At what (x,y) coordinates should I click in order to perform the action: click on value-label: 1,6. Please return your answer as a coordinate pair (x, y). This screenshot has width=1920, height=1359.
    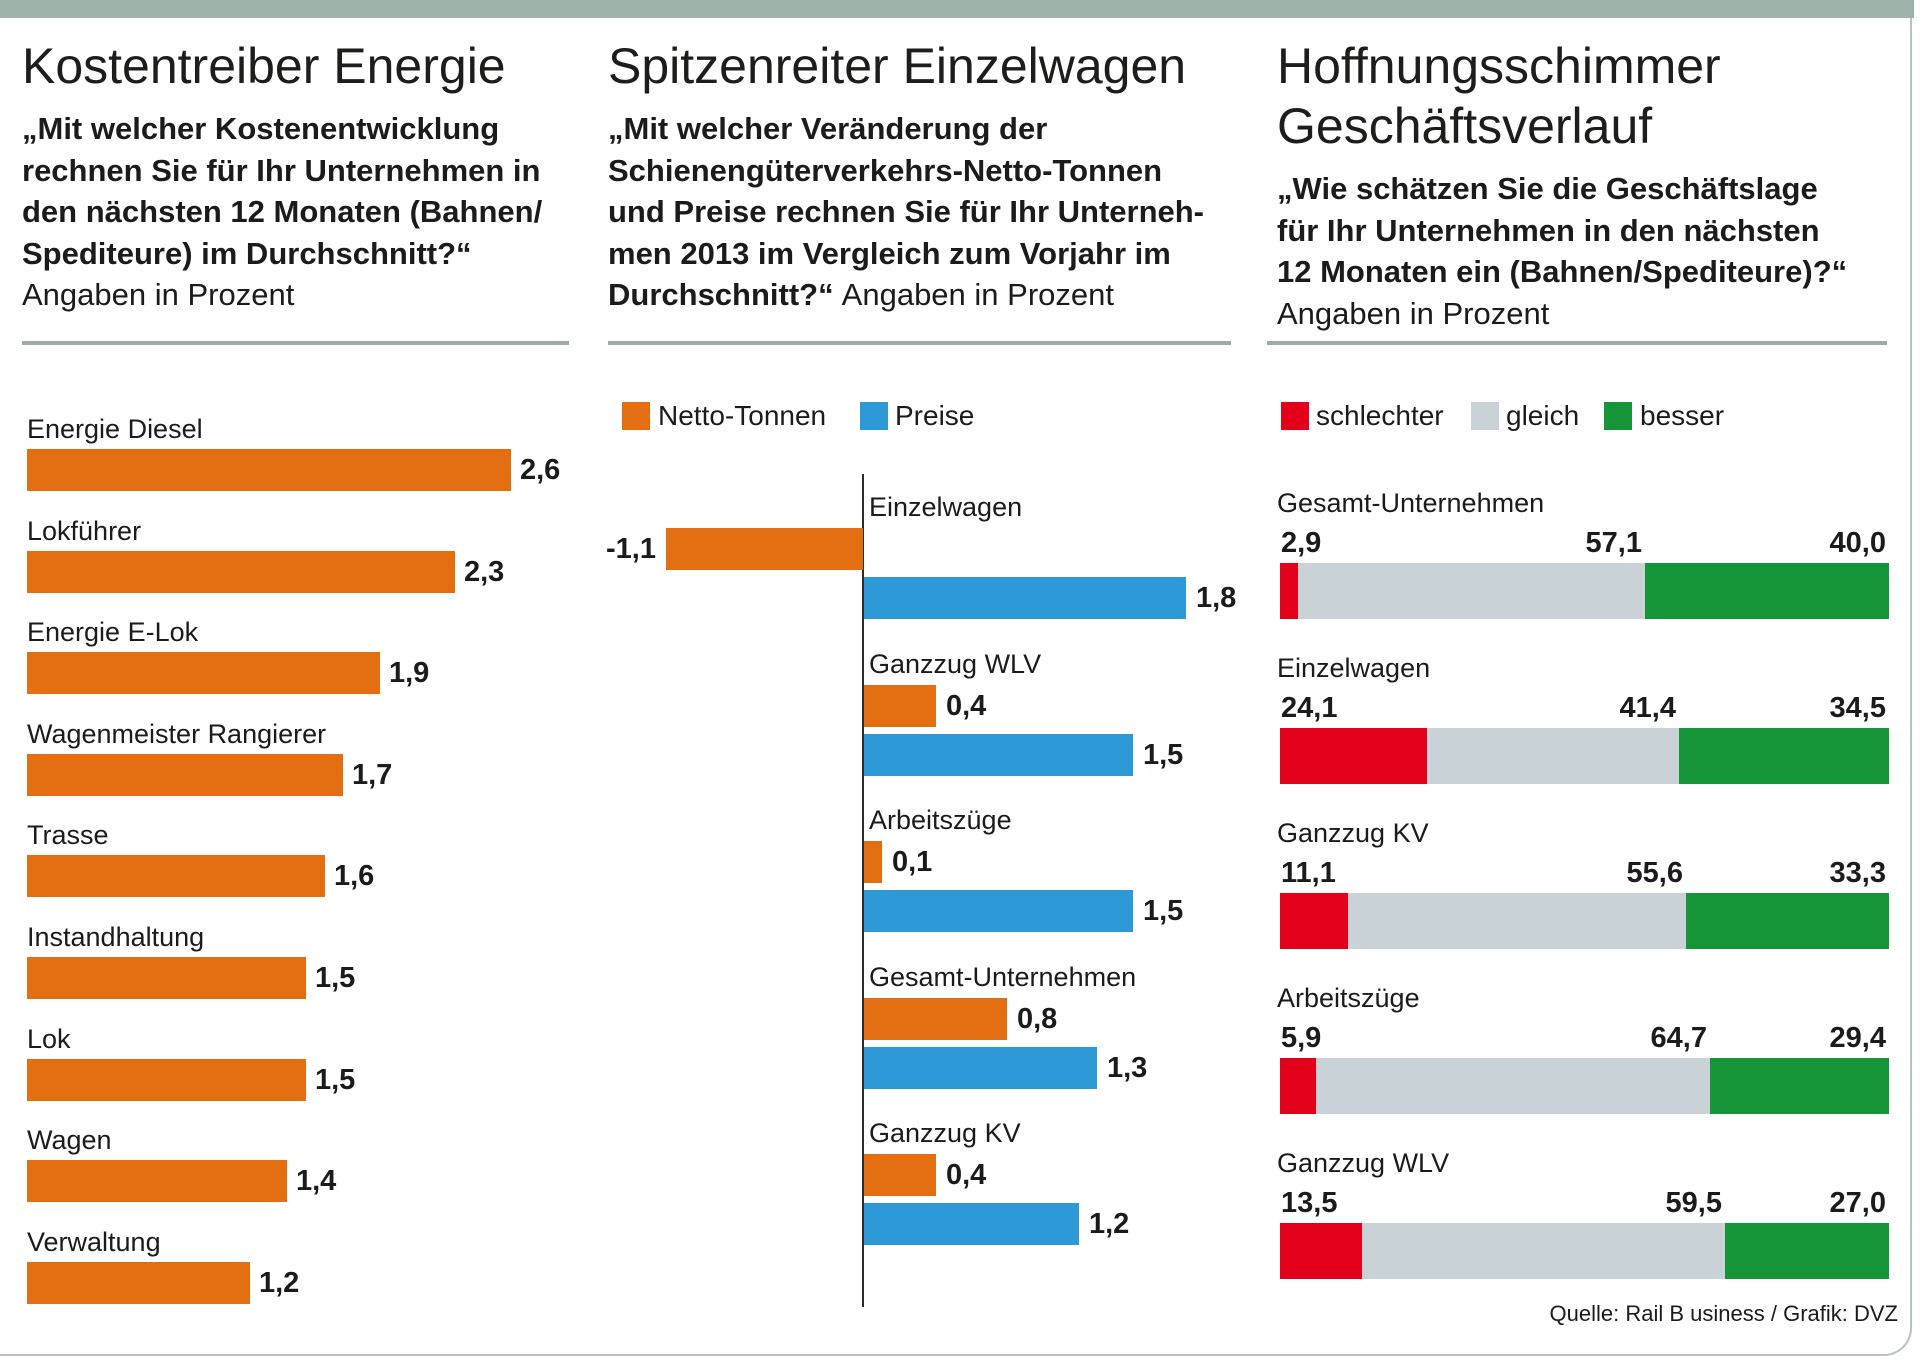
    Looking at the image, I should click on (354, 876).